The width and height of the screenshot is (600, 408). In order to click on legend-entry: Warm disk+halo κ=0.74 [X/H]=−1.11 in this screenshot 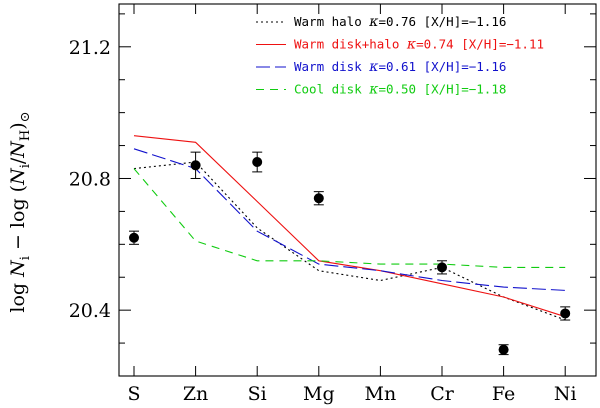, I will do `click(419, 45)`.